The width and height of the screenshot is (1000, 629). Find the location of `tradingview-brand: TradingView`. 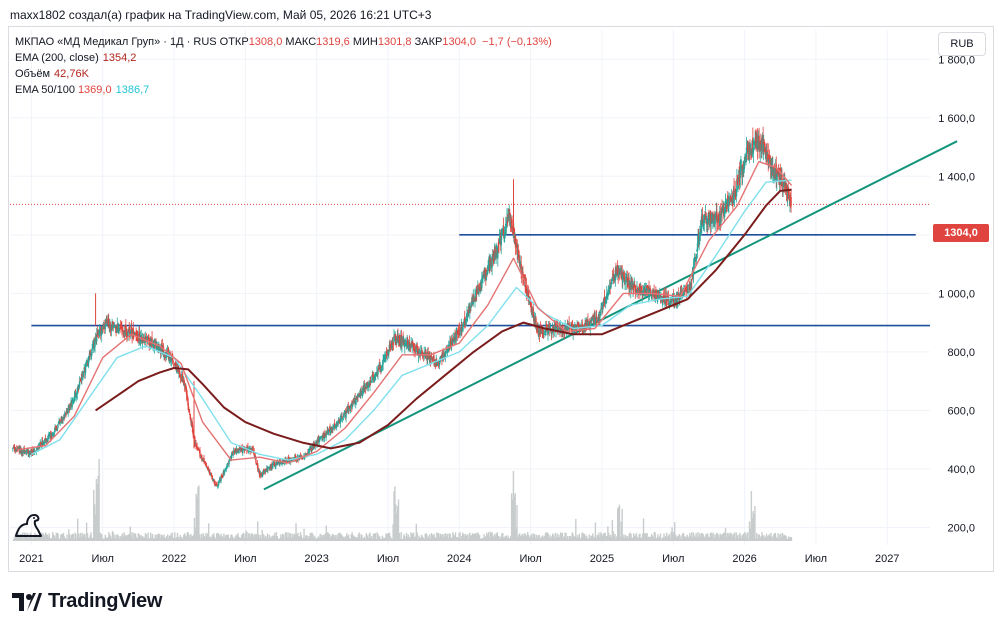

tradingview-brand: TradingView is located at coordinates (87, 601).